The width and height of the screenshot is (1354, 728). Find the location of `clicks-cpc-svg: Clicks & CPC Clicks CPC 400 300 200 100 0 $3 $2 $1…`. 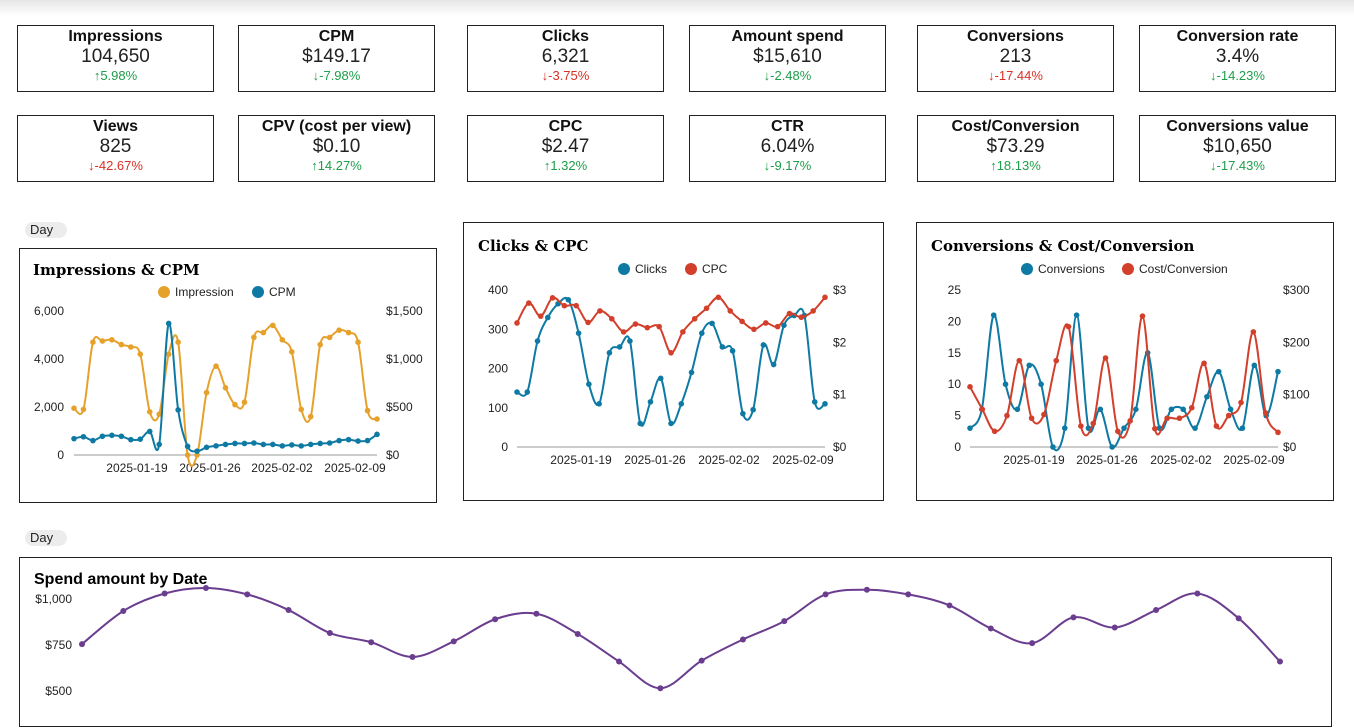

clicks-cpc-svg: Clicks & CPC Clicks CPC 400 300 200 100 0 $3 $2 $1… is located at coordinates (662, 352).